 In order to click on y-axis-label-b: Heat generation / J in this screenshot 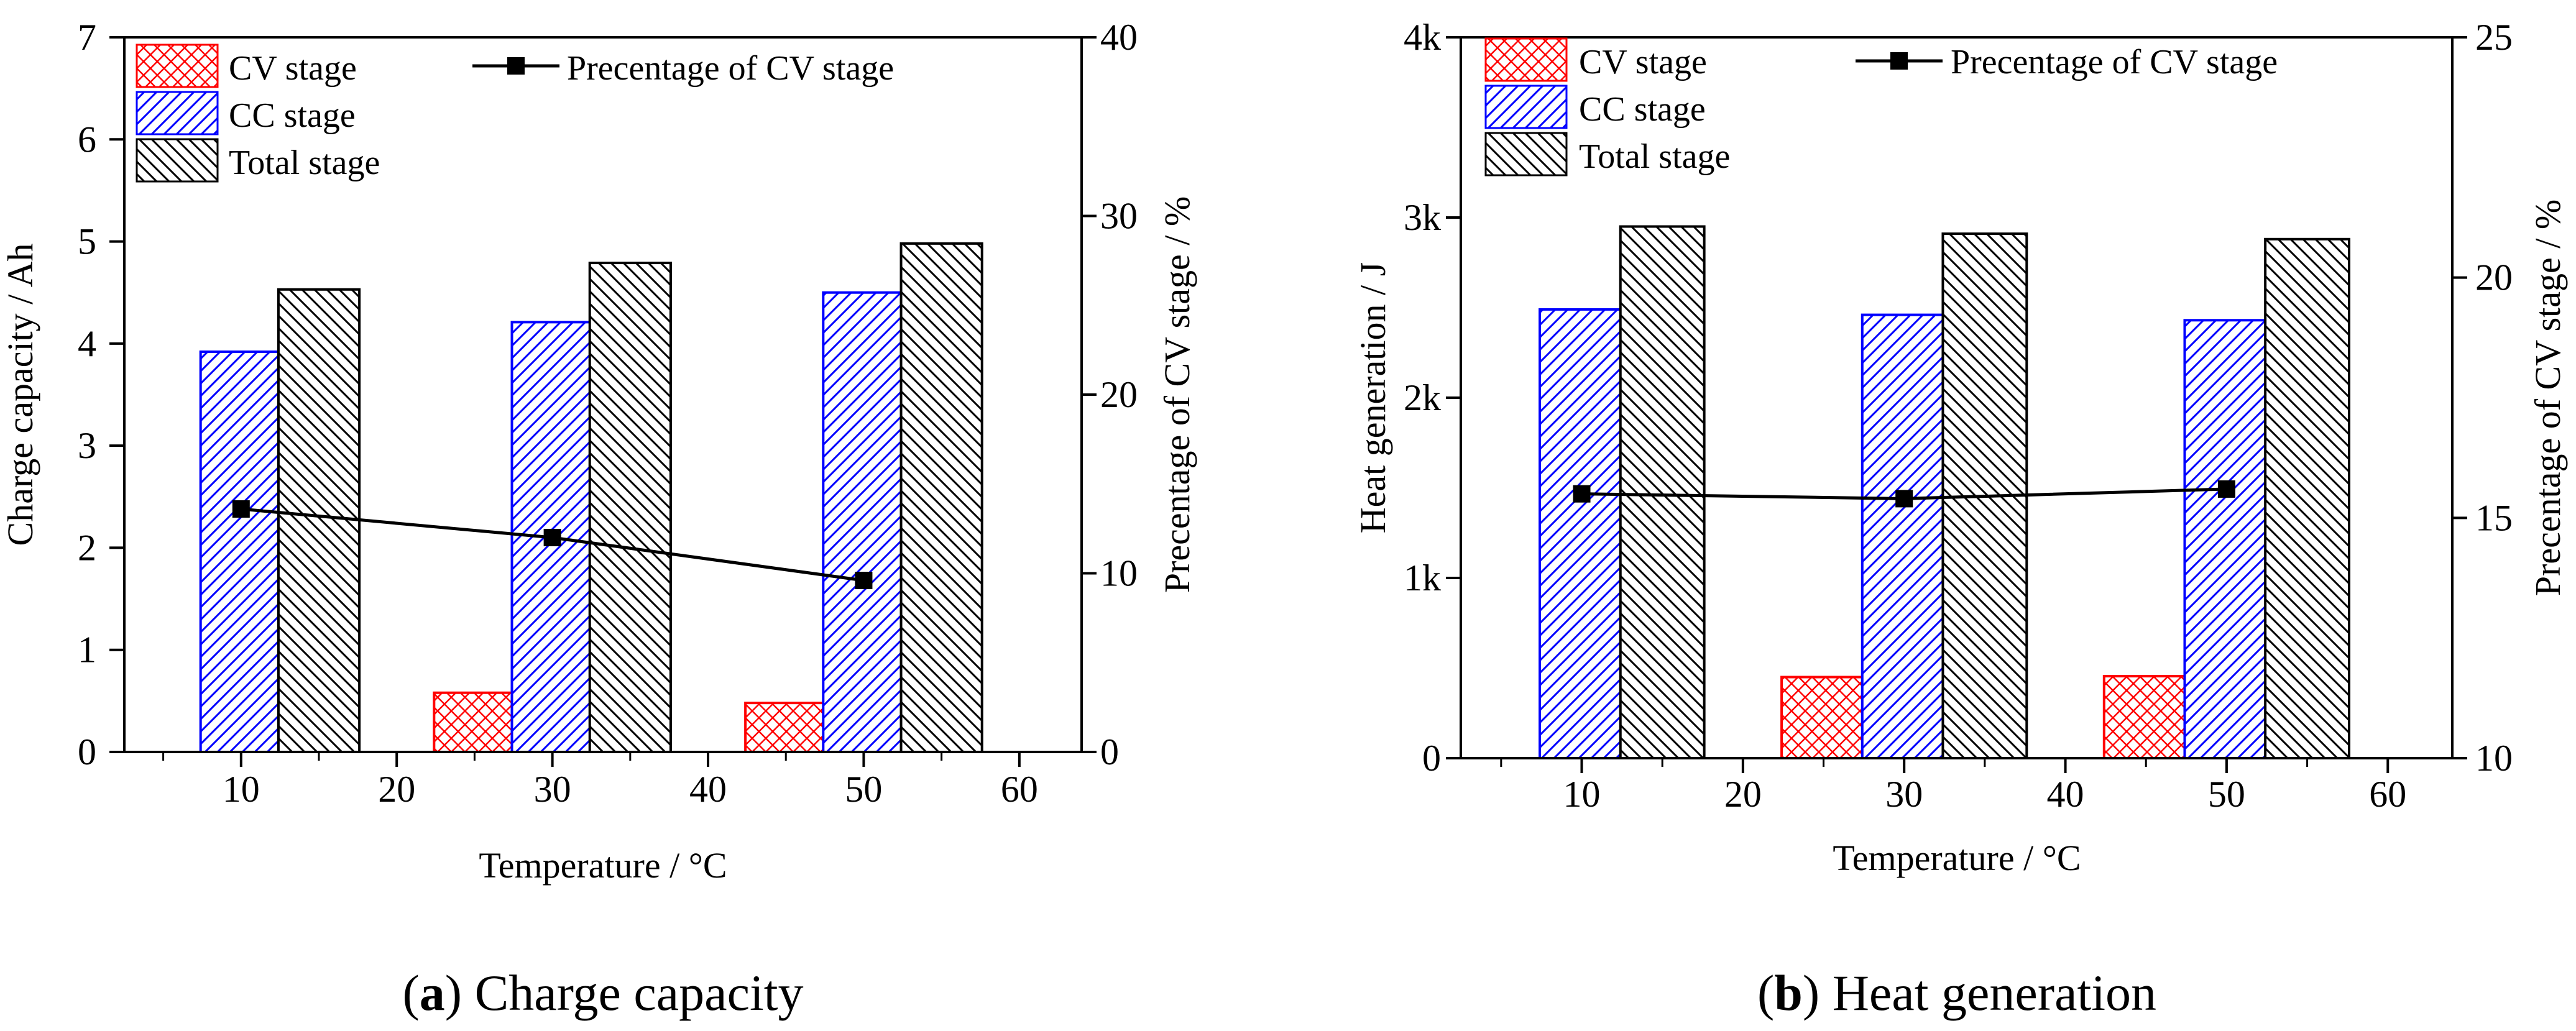, I will do `click(1373, 397)`.